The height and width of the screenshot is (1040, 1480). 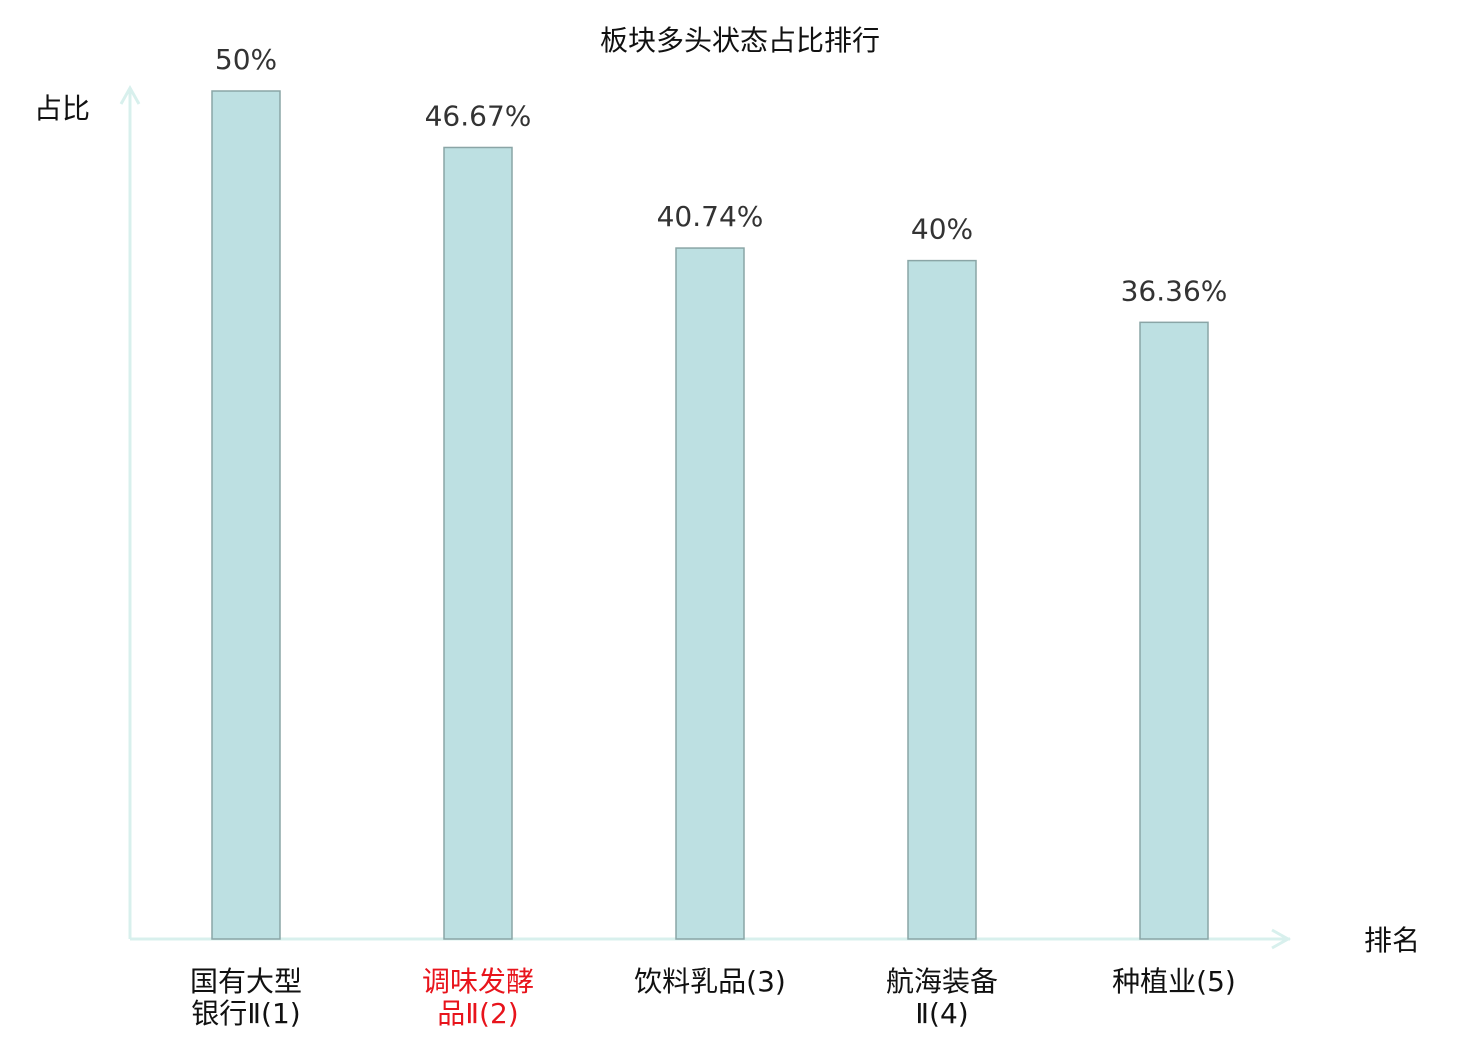 What do you see at coordinates (1174, 981) in the screenshot?
I see `x-tick-label: 种植业(5)` at bounding box center [1174, 981].